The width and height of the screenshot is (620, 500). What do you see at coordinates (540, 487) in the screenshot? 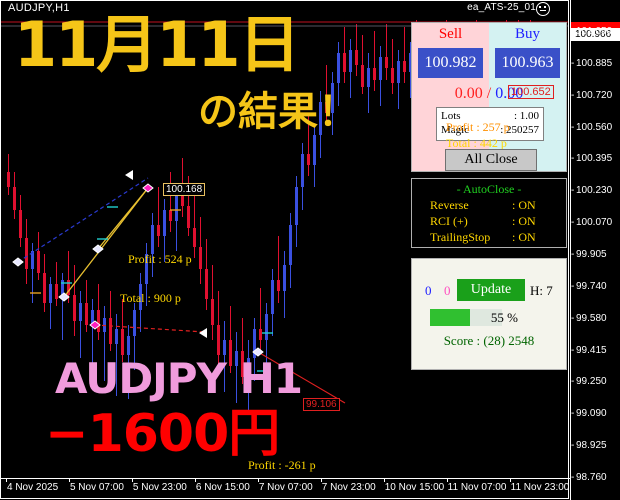
I see `time-tick: 11 Nov 23:00` at bounding box center [540, 487].